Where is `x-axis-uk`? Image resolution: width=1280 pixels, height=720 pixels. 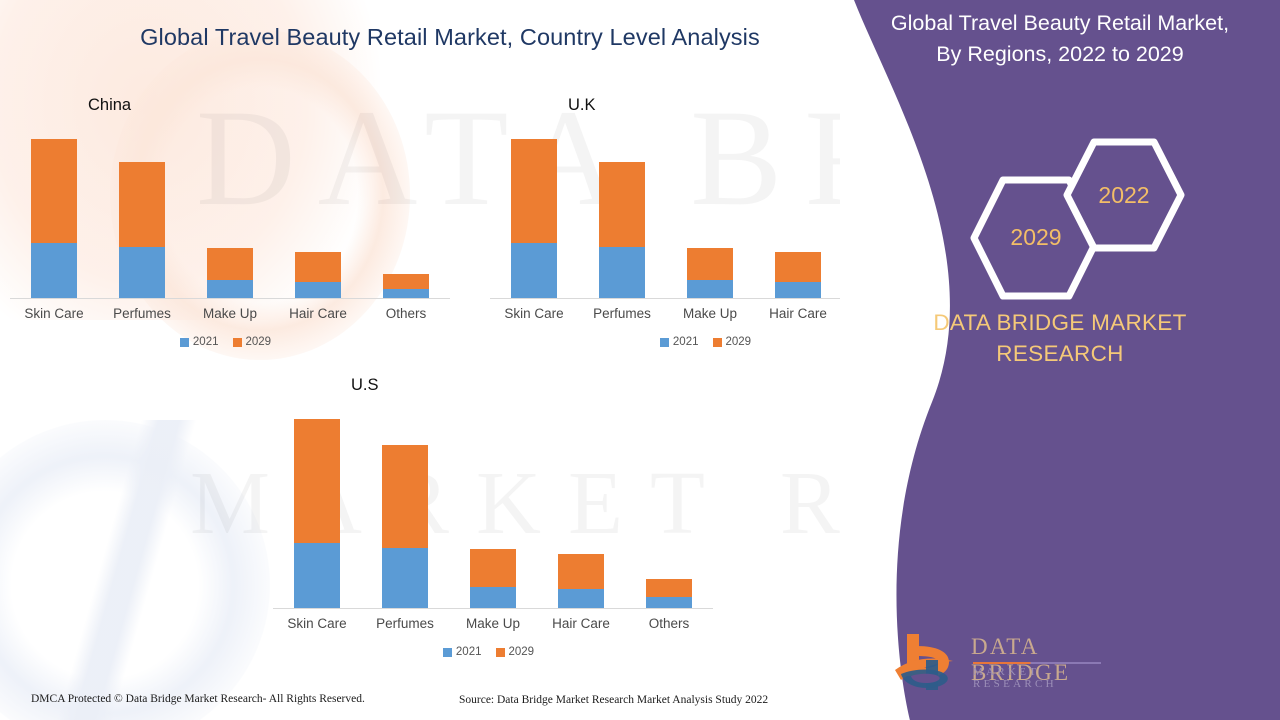
x-axis-uk is located at coordinates (710, 298).